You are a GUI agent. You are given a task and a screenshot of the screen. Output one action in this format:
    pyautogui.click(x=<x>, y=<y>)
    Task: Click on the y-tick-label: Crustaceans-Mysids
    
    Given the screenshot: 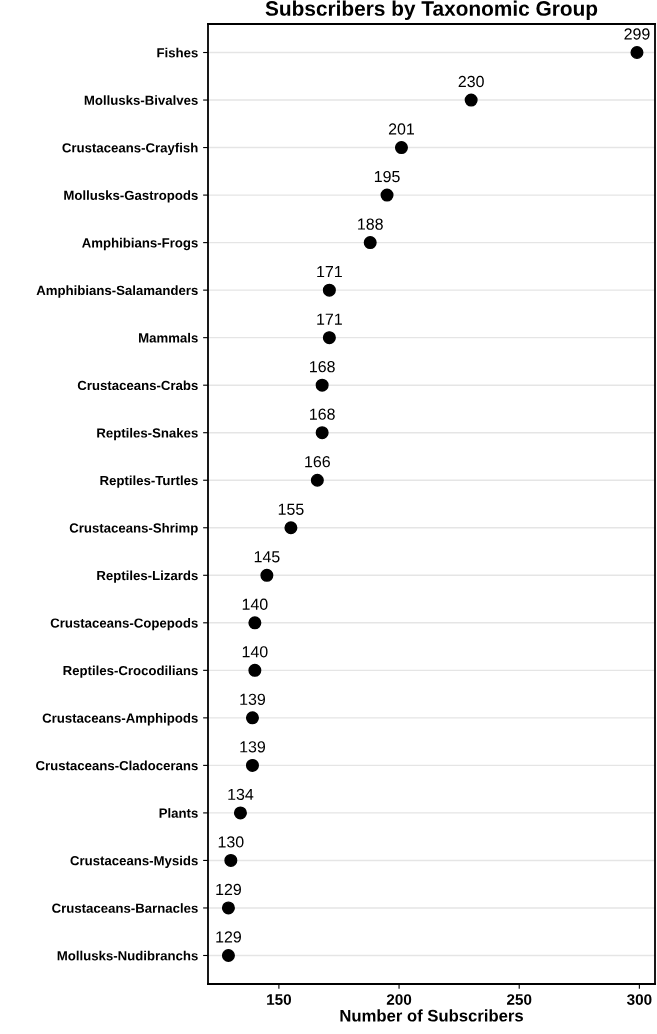 What is the action you would take?
    pyautogui.click(x=134, y=861)
    